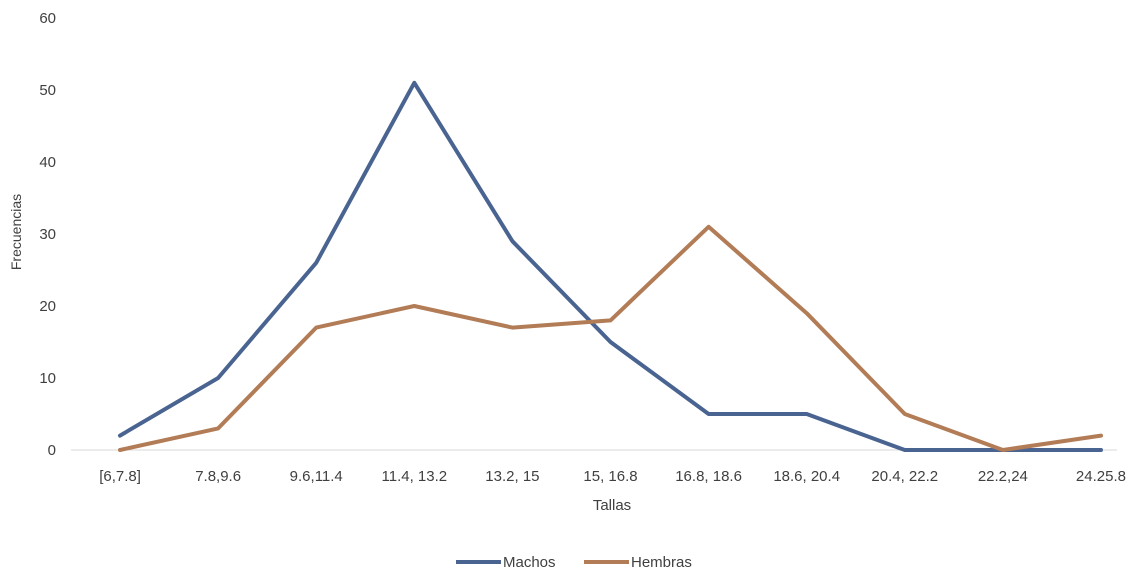 This screenshot has height=577, width=1145. I want to click on x-tick-label: 15, 16.8, so click(610, 476).